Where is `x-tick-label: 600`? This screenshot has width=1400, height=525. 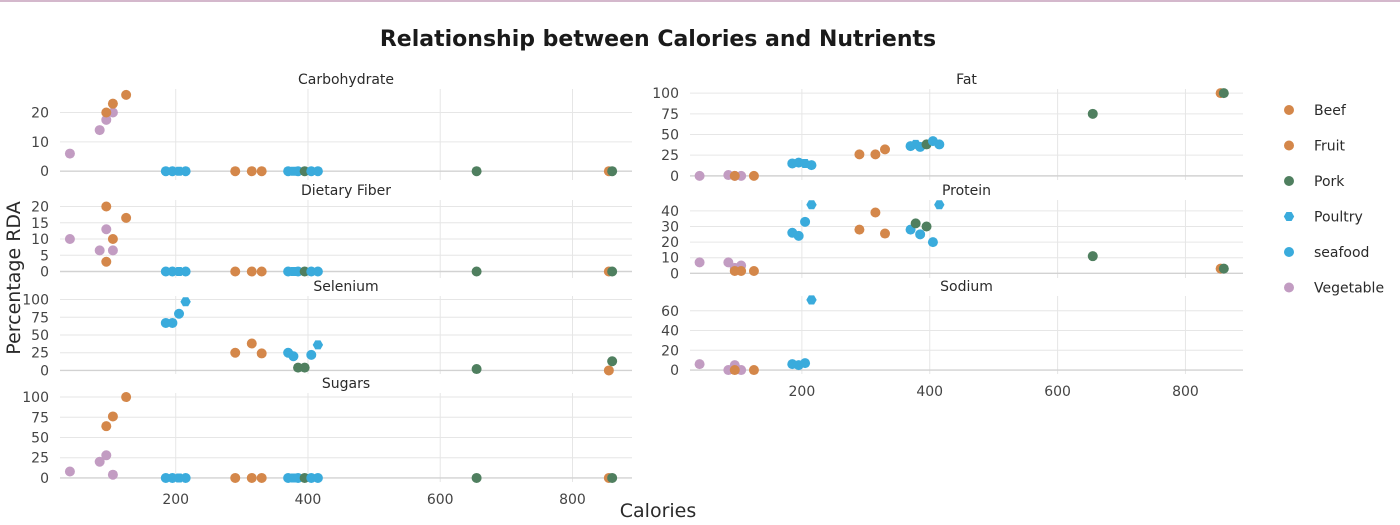 x-tick-label: 600 is located at coordinates (1057, 392).